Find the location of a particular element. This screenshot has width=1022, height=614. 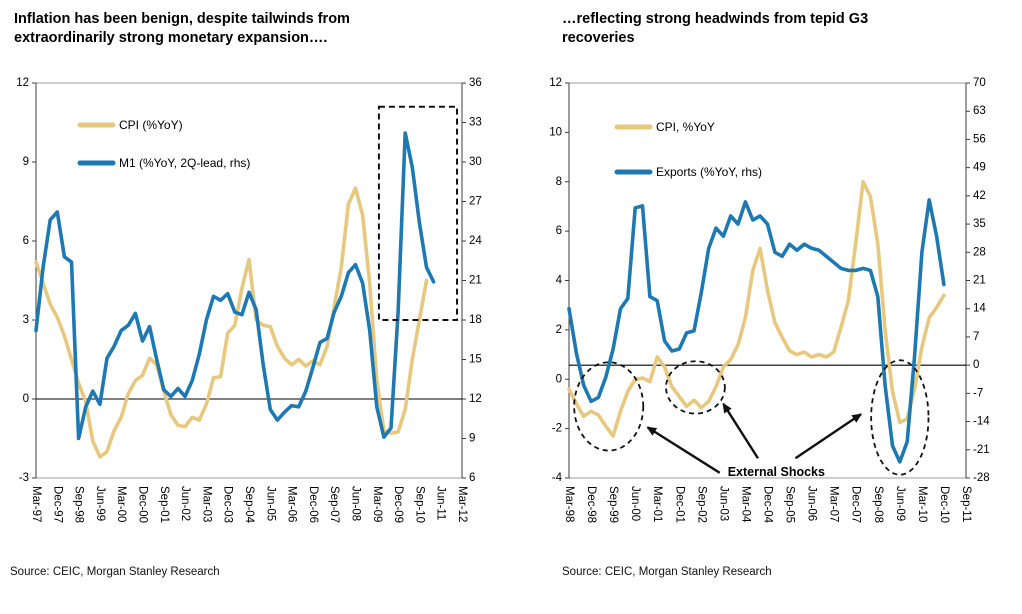

x-axis-tick-label: Sep-01 is located at coordinates (164, 504).